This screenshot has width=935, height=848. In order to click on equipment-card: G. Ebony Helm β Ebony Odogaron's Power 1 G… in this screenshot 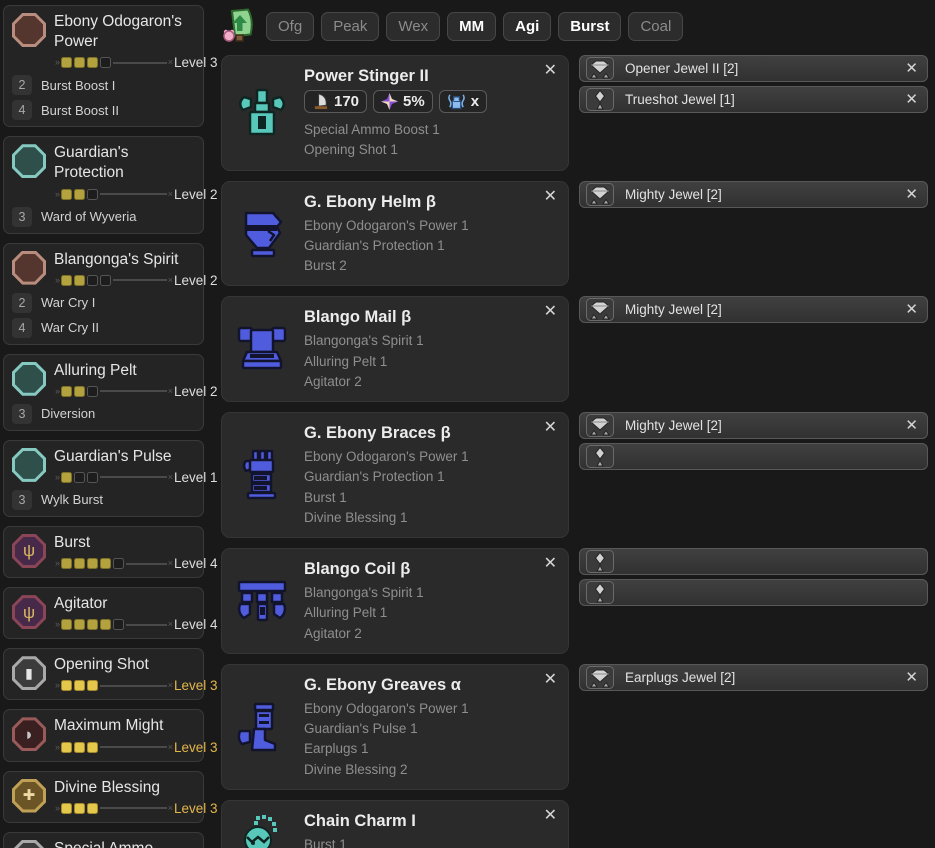, I will do `click(395, 233)`.